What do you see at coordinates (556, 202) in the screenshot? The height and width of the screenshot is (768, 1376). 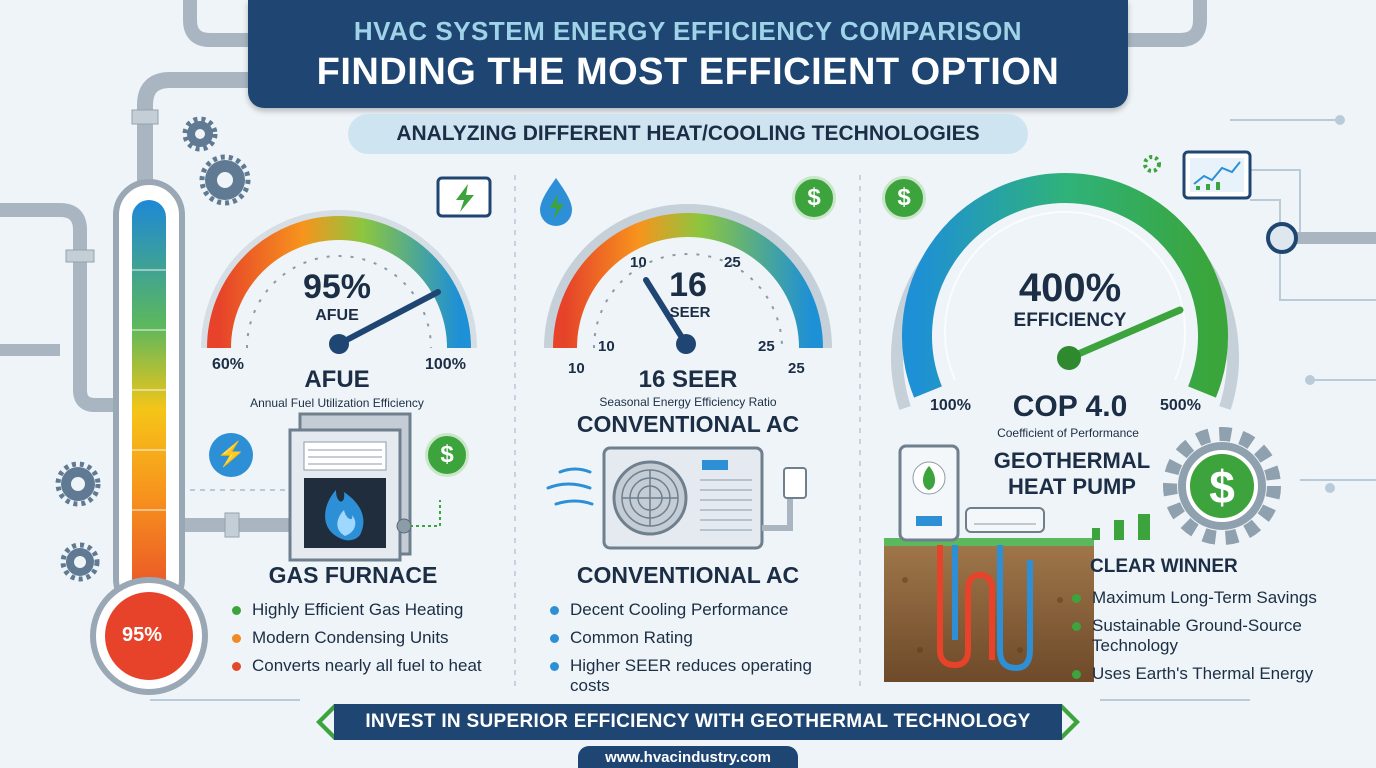 I see `water-energy-icon` at bounding box center [556, 202].